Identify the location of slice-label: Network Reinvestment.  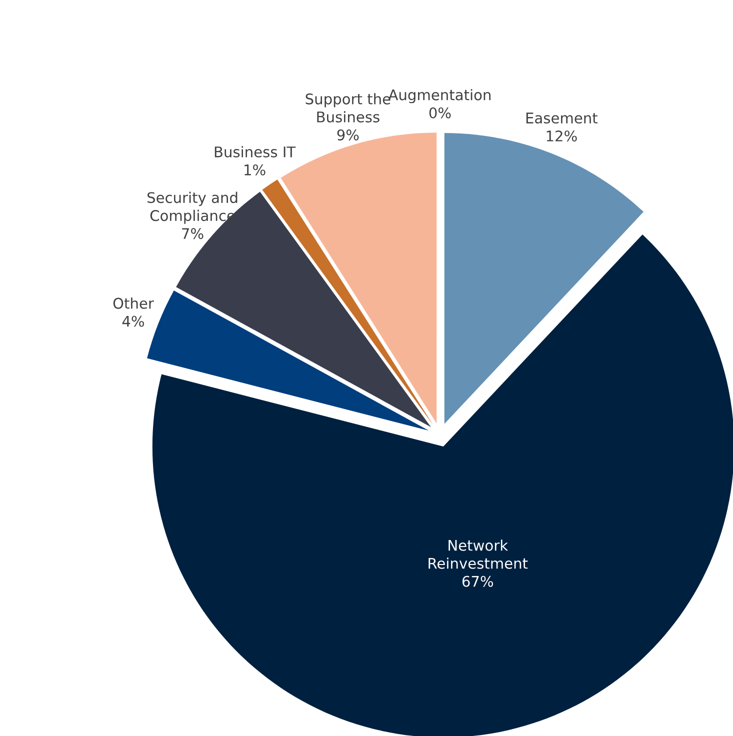
(478, 554).